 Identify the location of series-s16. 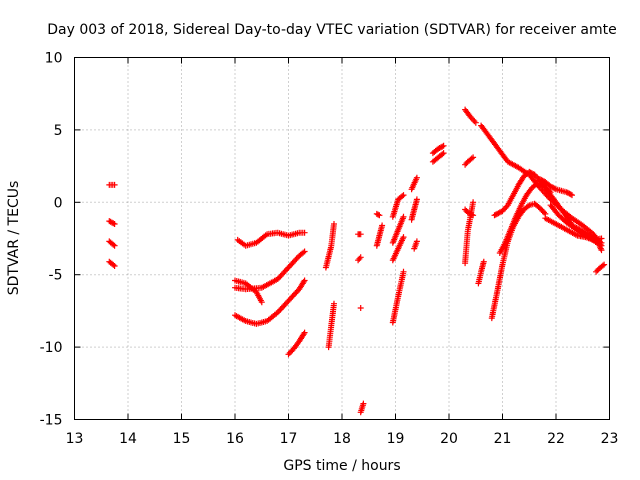
(378, 214).